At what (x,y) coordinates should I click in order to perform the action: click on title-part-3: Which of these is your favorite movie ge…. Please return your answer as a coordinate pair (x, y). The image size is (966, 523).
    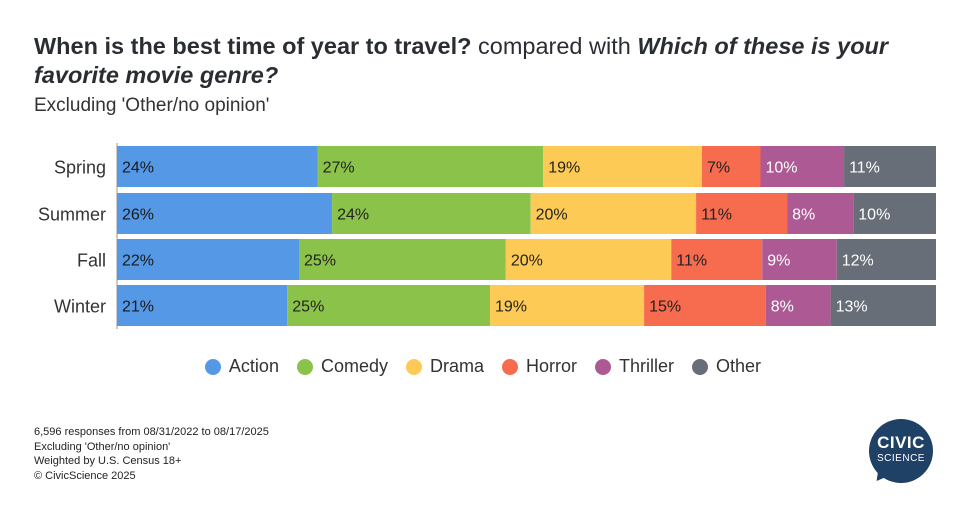
    Looking at the image, I should click on (461, 60).